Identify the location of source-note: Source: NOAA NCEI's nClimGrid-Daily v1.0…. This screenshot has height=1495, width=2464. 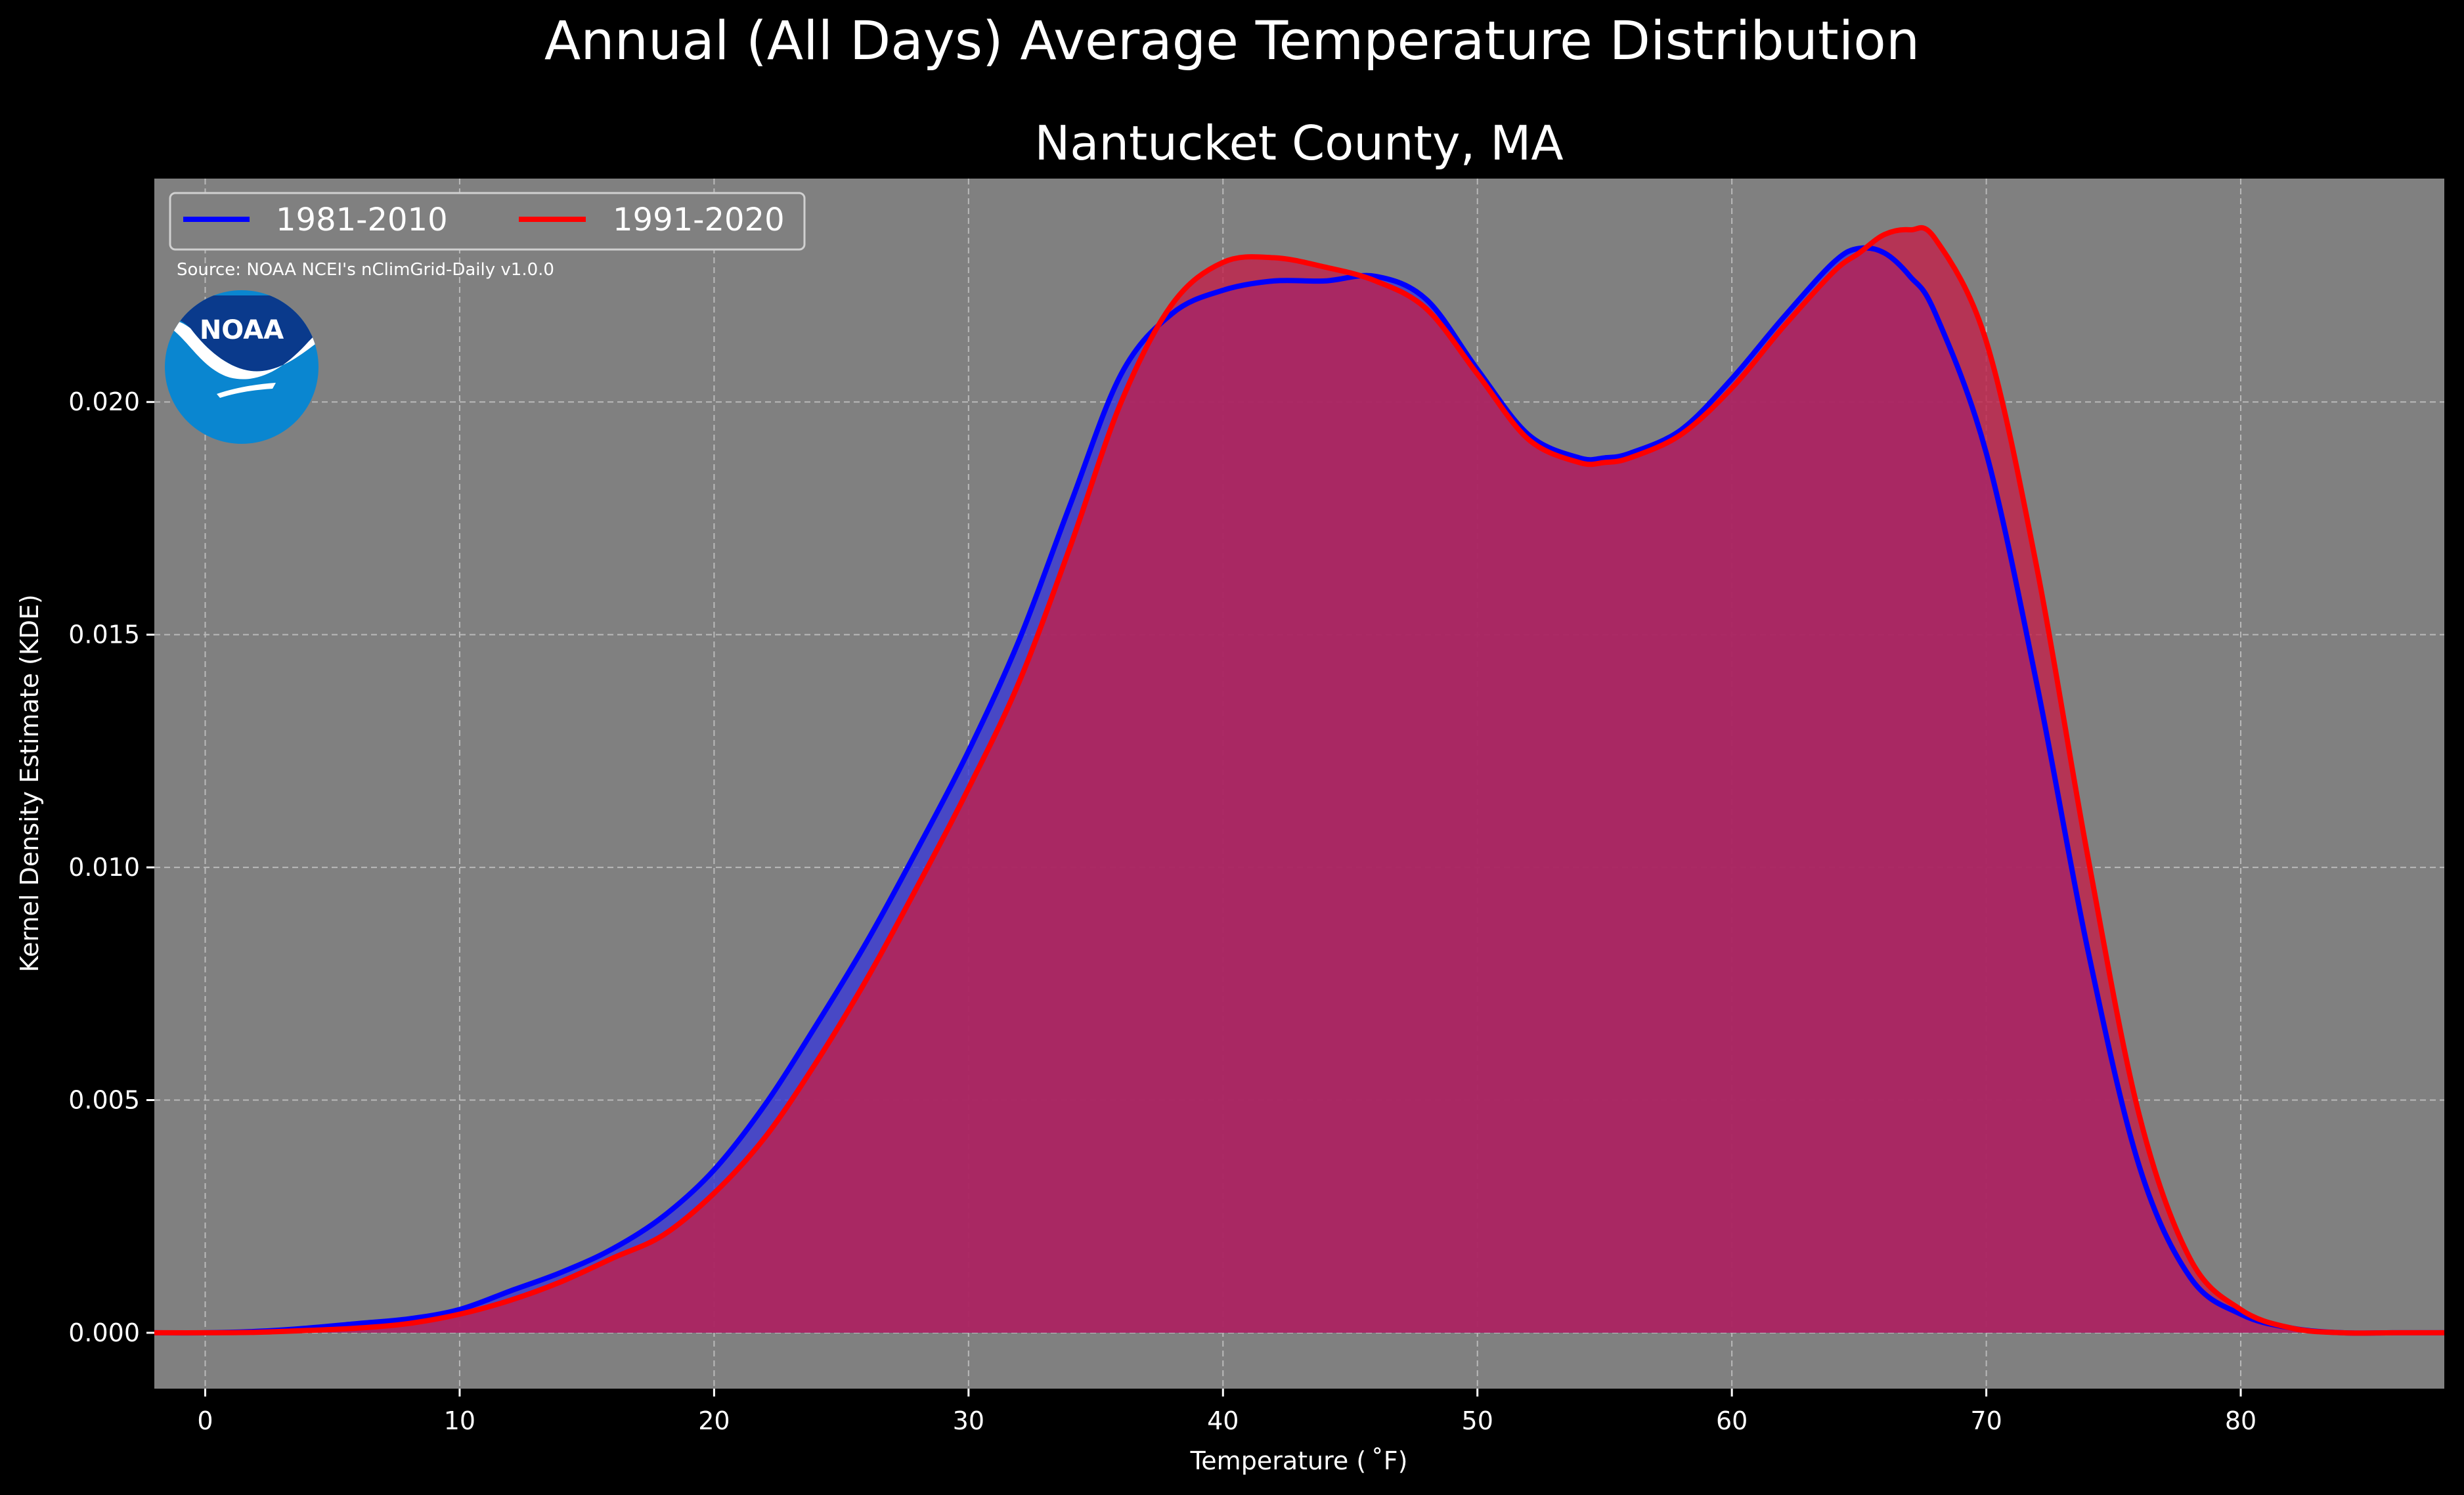
(365, 270).